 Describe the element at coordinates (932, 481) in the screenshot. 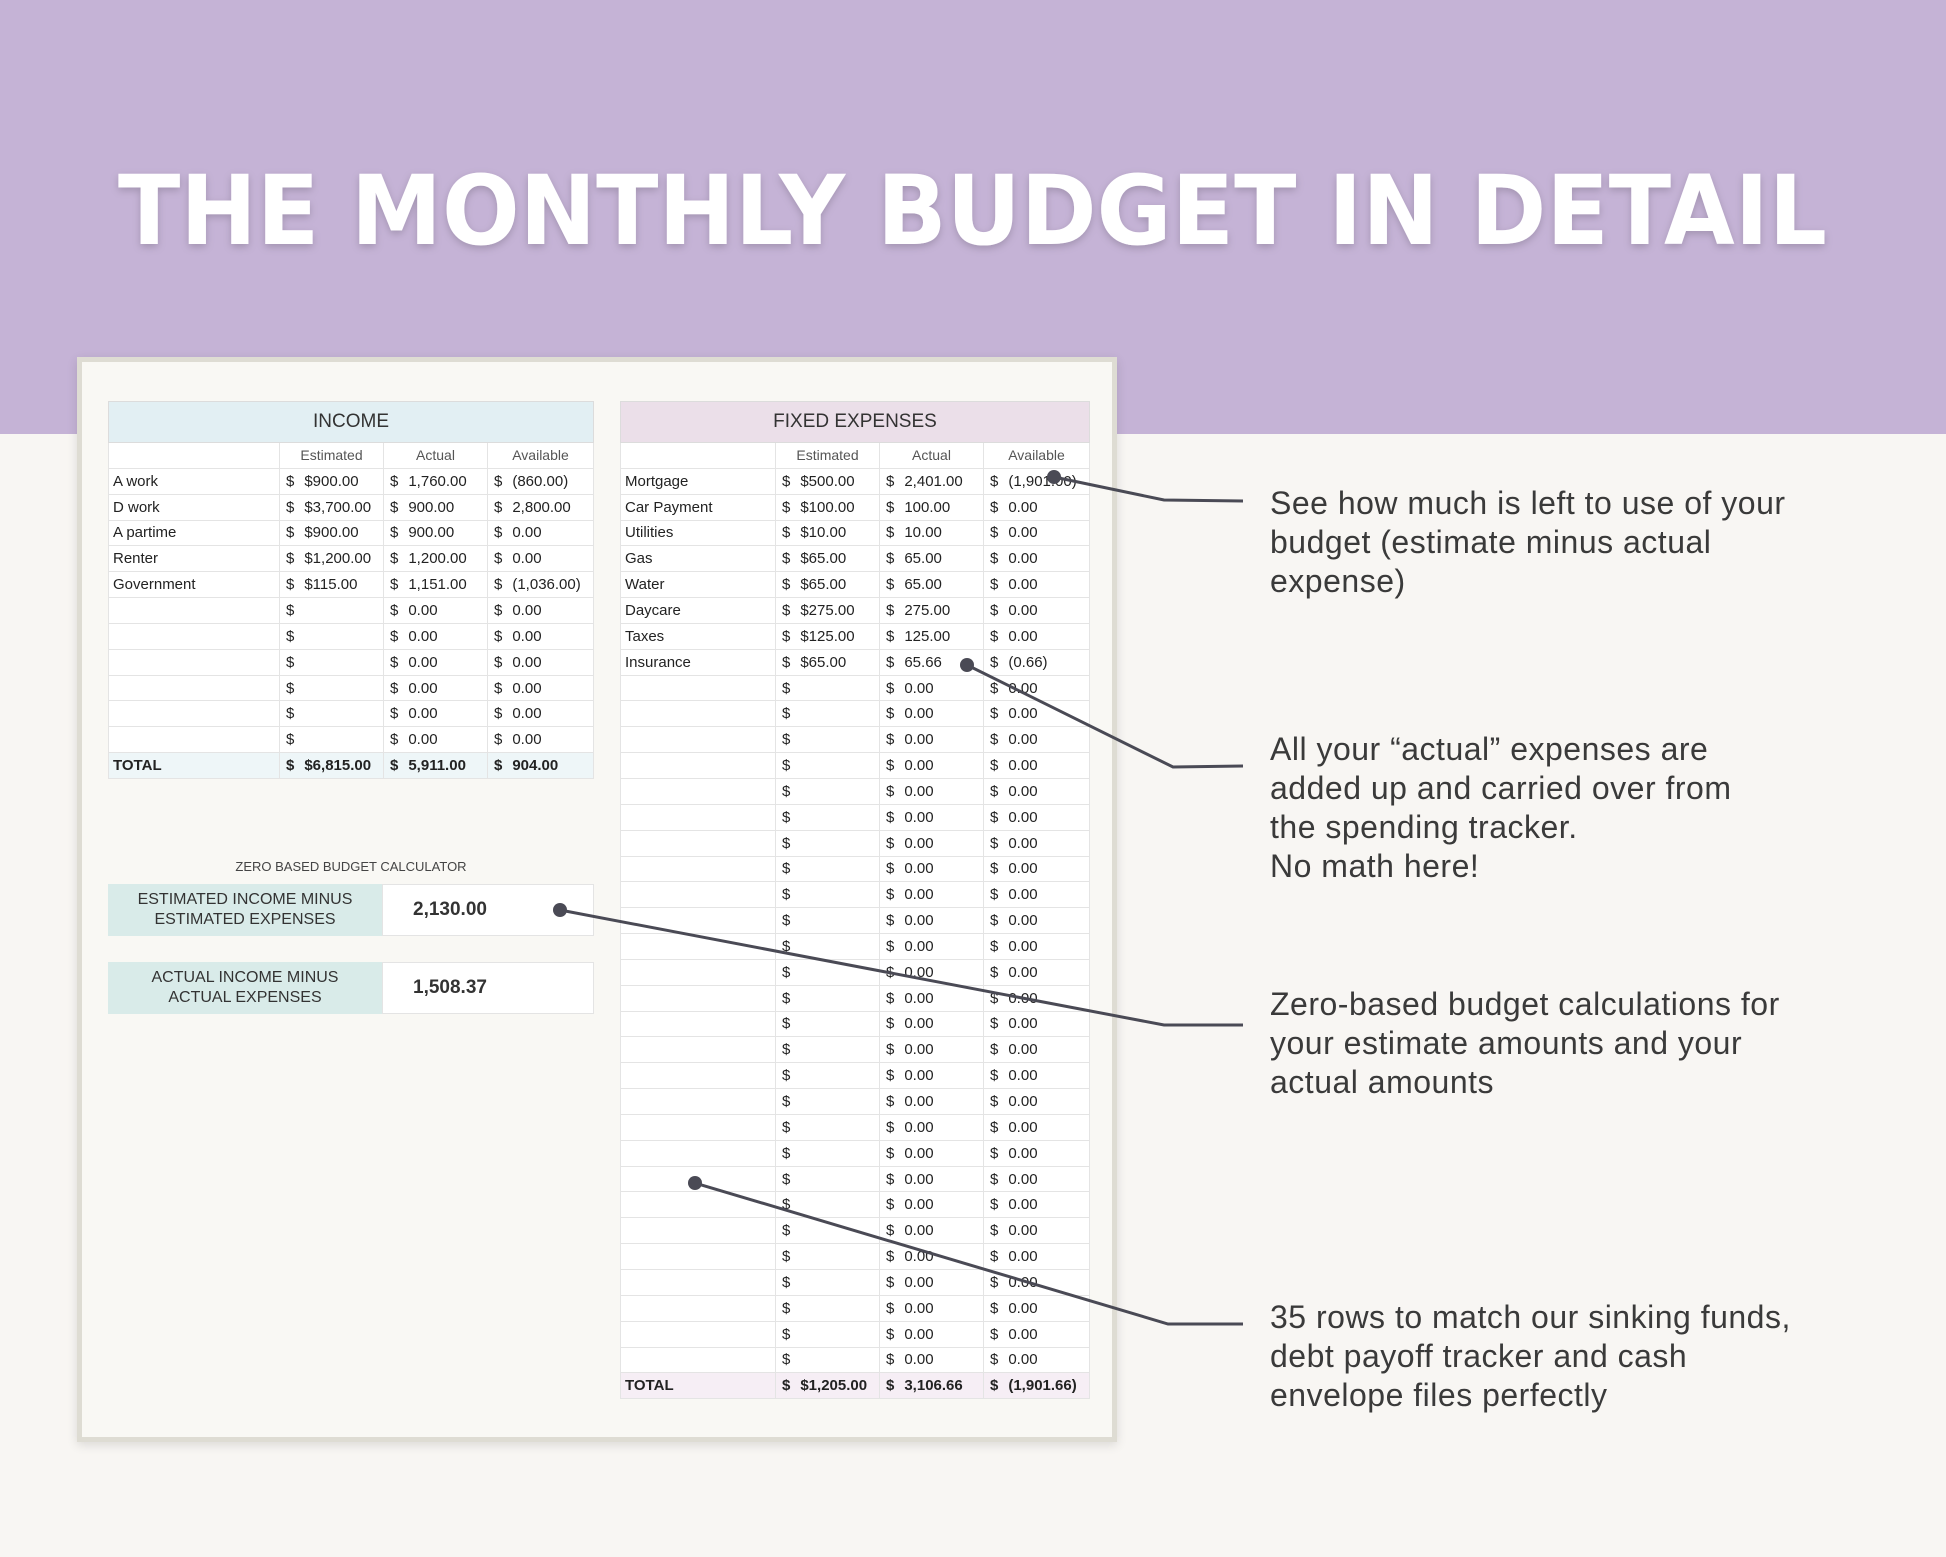

I see `amount-cell: $2,401.00` at that location.